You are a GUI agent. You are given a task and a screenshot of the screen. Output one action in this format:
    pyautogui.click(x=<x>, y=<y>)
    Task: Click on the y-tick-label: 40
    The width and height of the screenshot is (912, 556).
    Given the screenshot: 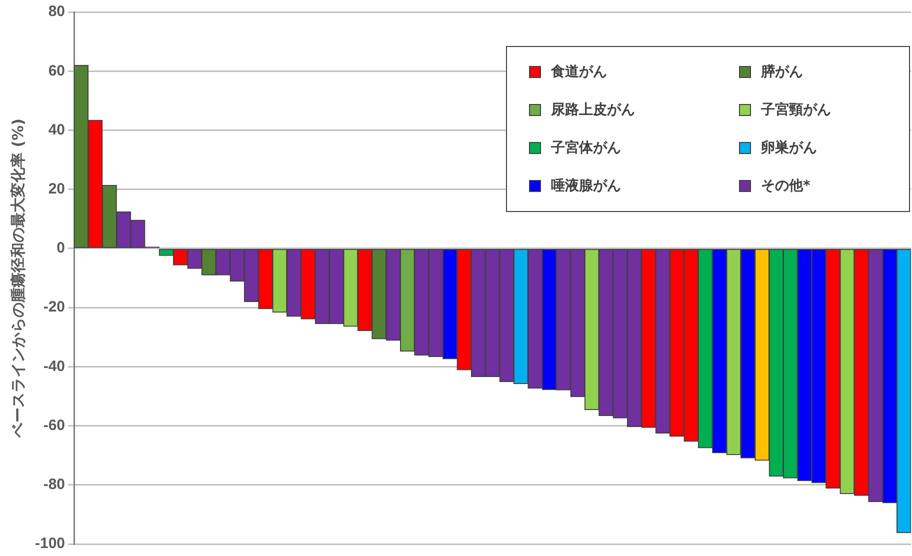 What is the action you would take?
    pyautogui.click(x=57, y=129)
    